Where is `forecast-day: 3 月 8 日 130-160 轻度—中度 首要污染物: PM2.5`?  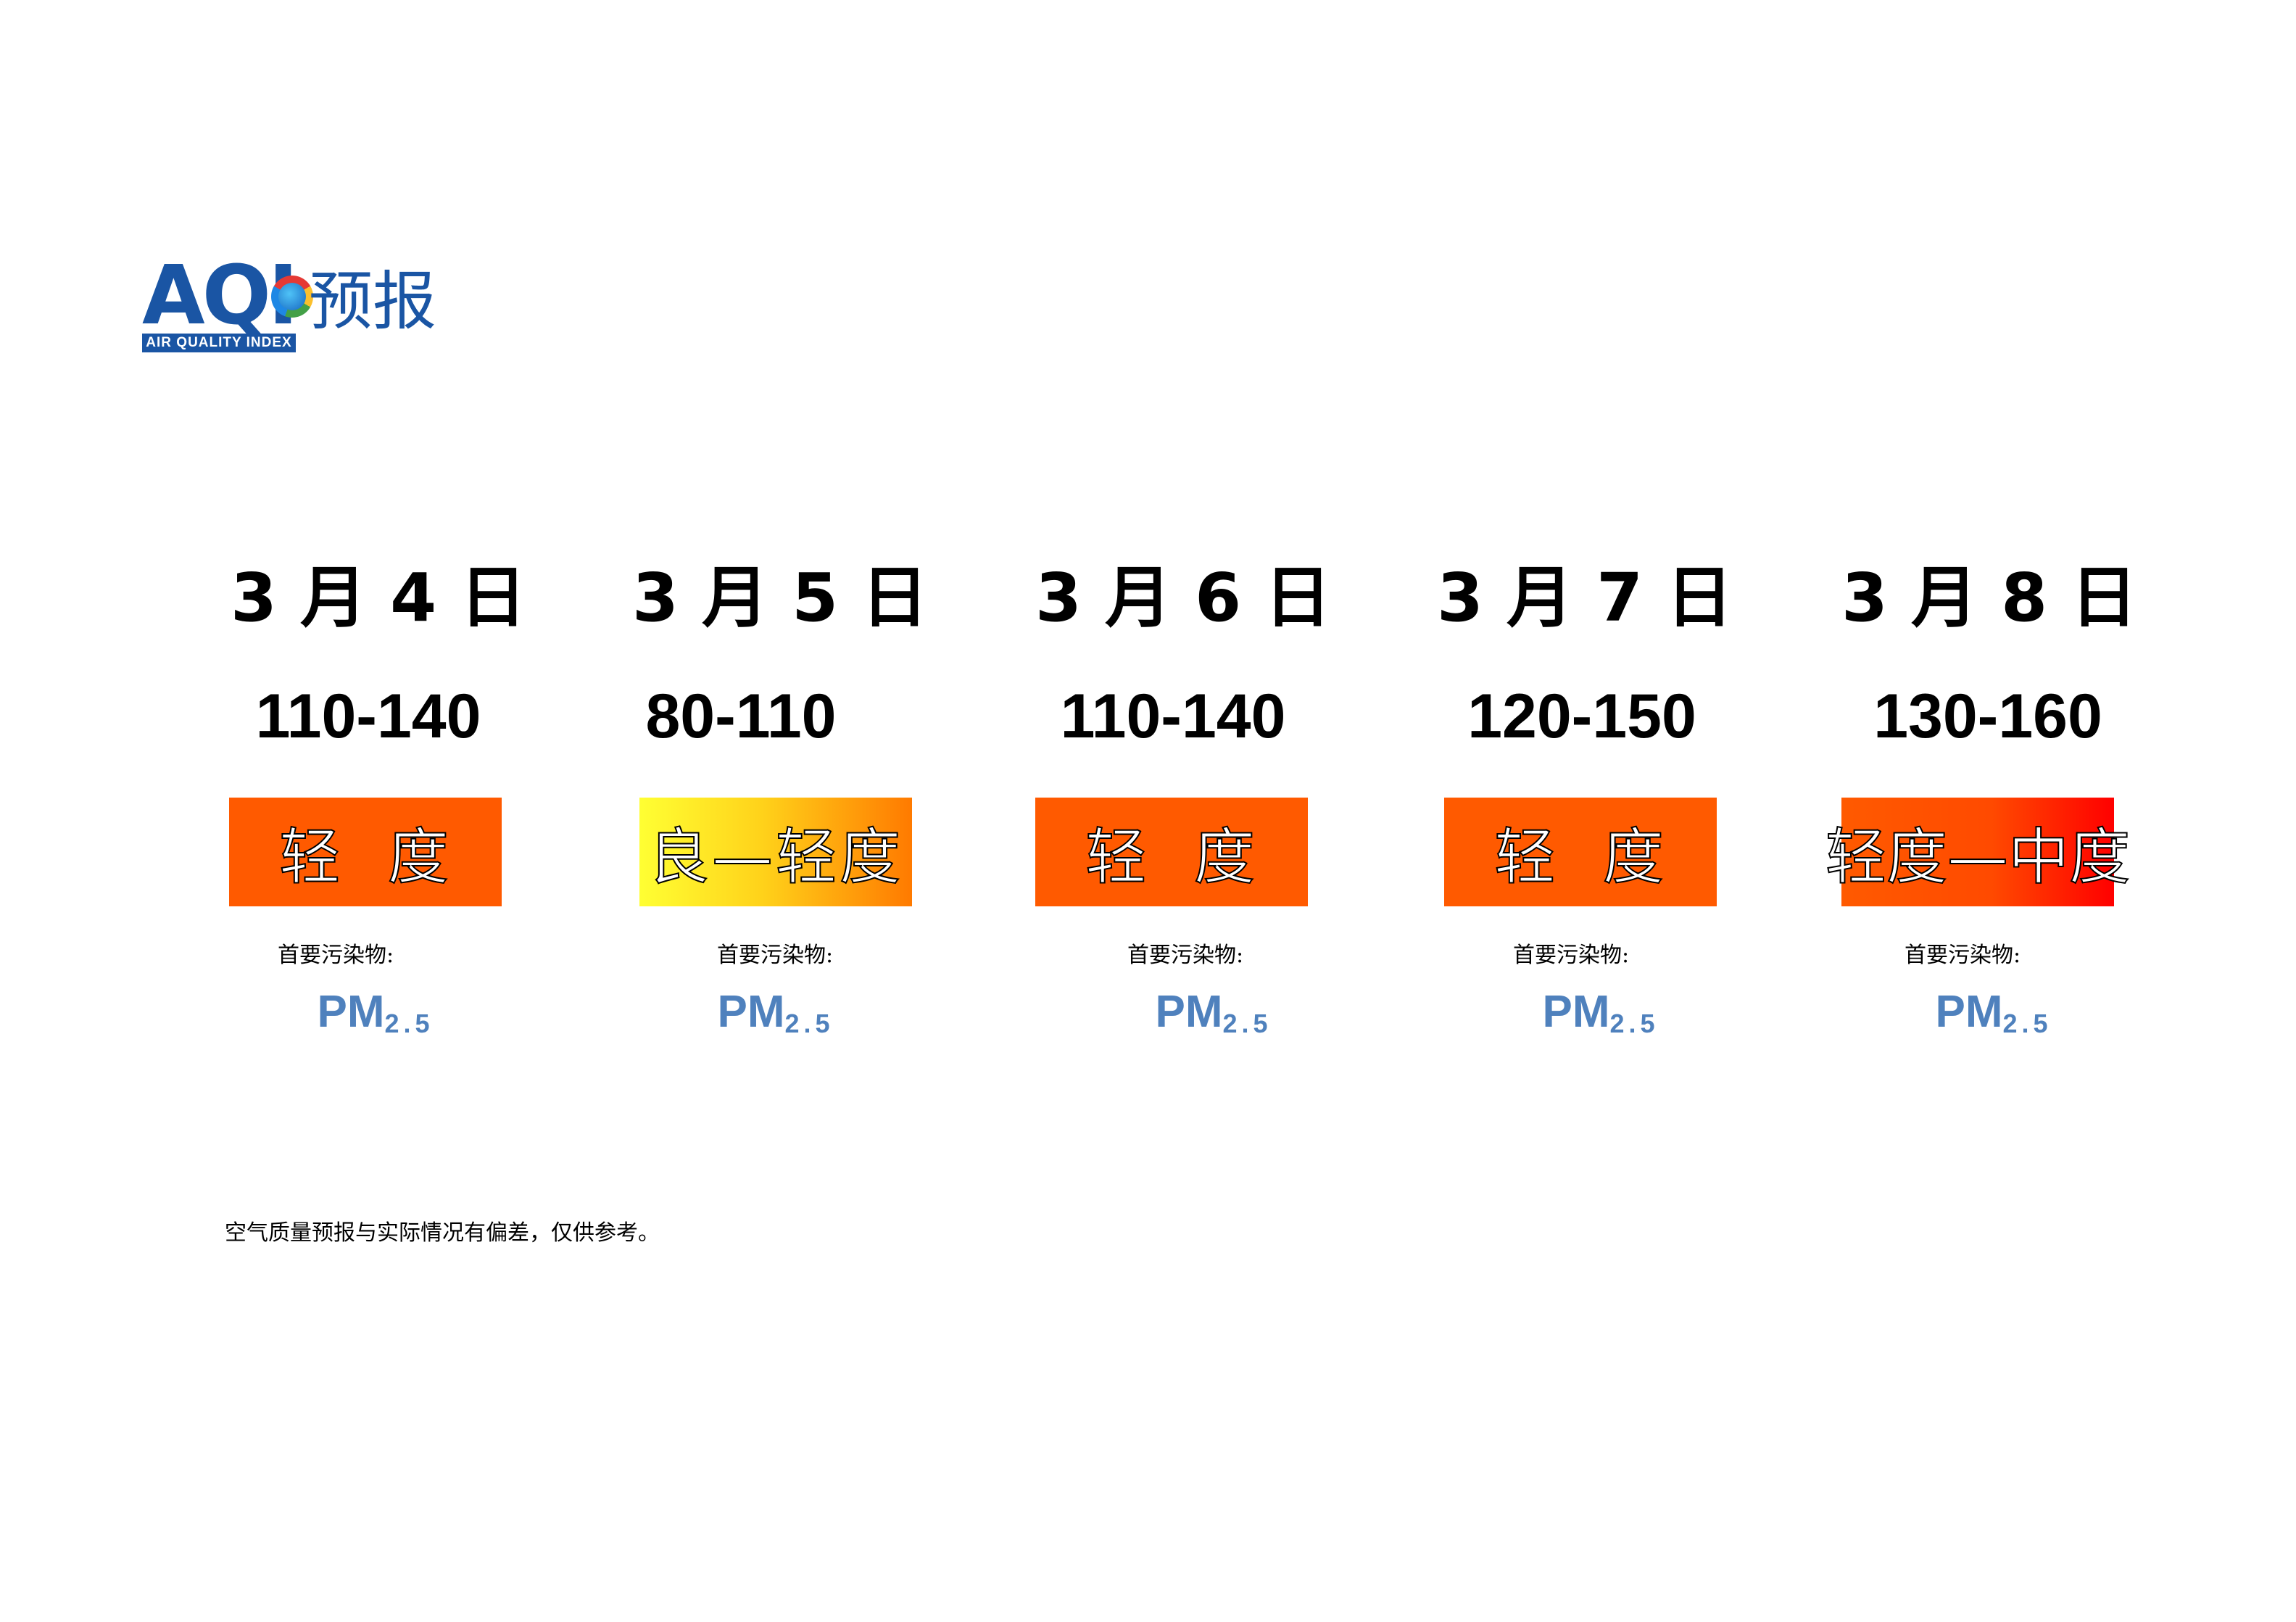
forecast-day: 3 月 8 日 130-160 轻度—中度 首要污染物: PM2.5 is located at coordinates (1981, 812).